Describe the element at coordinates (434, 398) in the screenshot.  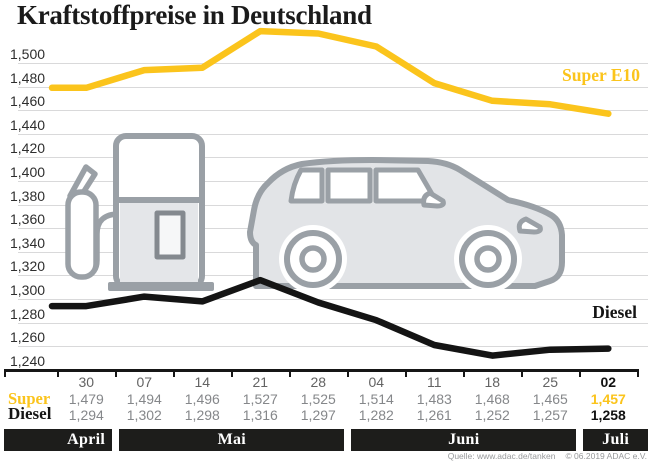
I see `table-super-value: 1,483` at that location.